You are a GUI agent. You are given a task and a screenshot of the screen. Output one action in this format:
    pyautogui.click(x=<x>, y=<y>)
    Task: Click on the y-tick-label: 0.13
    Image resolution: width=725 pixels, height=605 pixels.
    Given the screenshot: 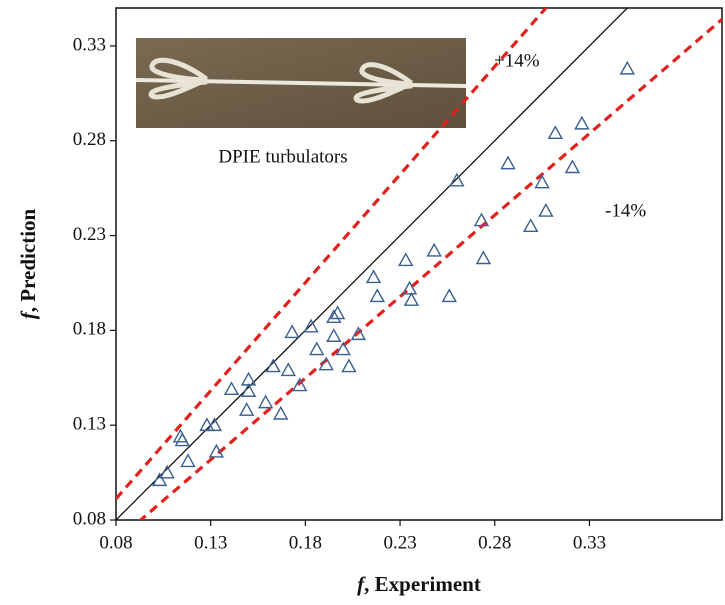 What is the action you would take?
    pyautogui.click(x=89, y=424)
    